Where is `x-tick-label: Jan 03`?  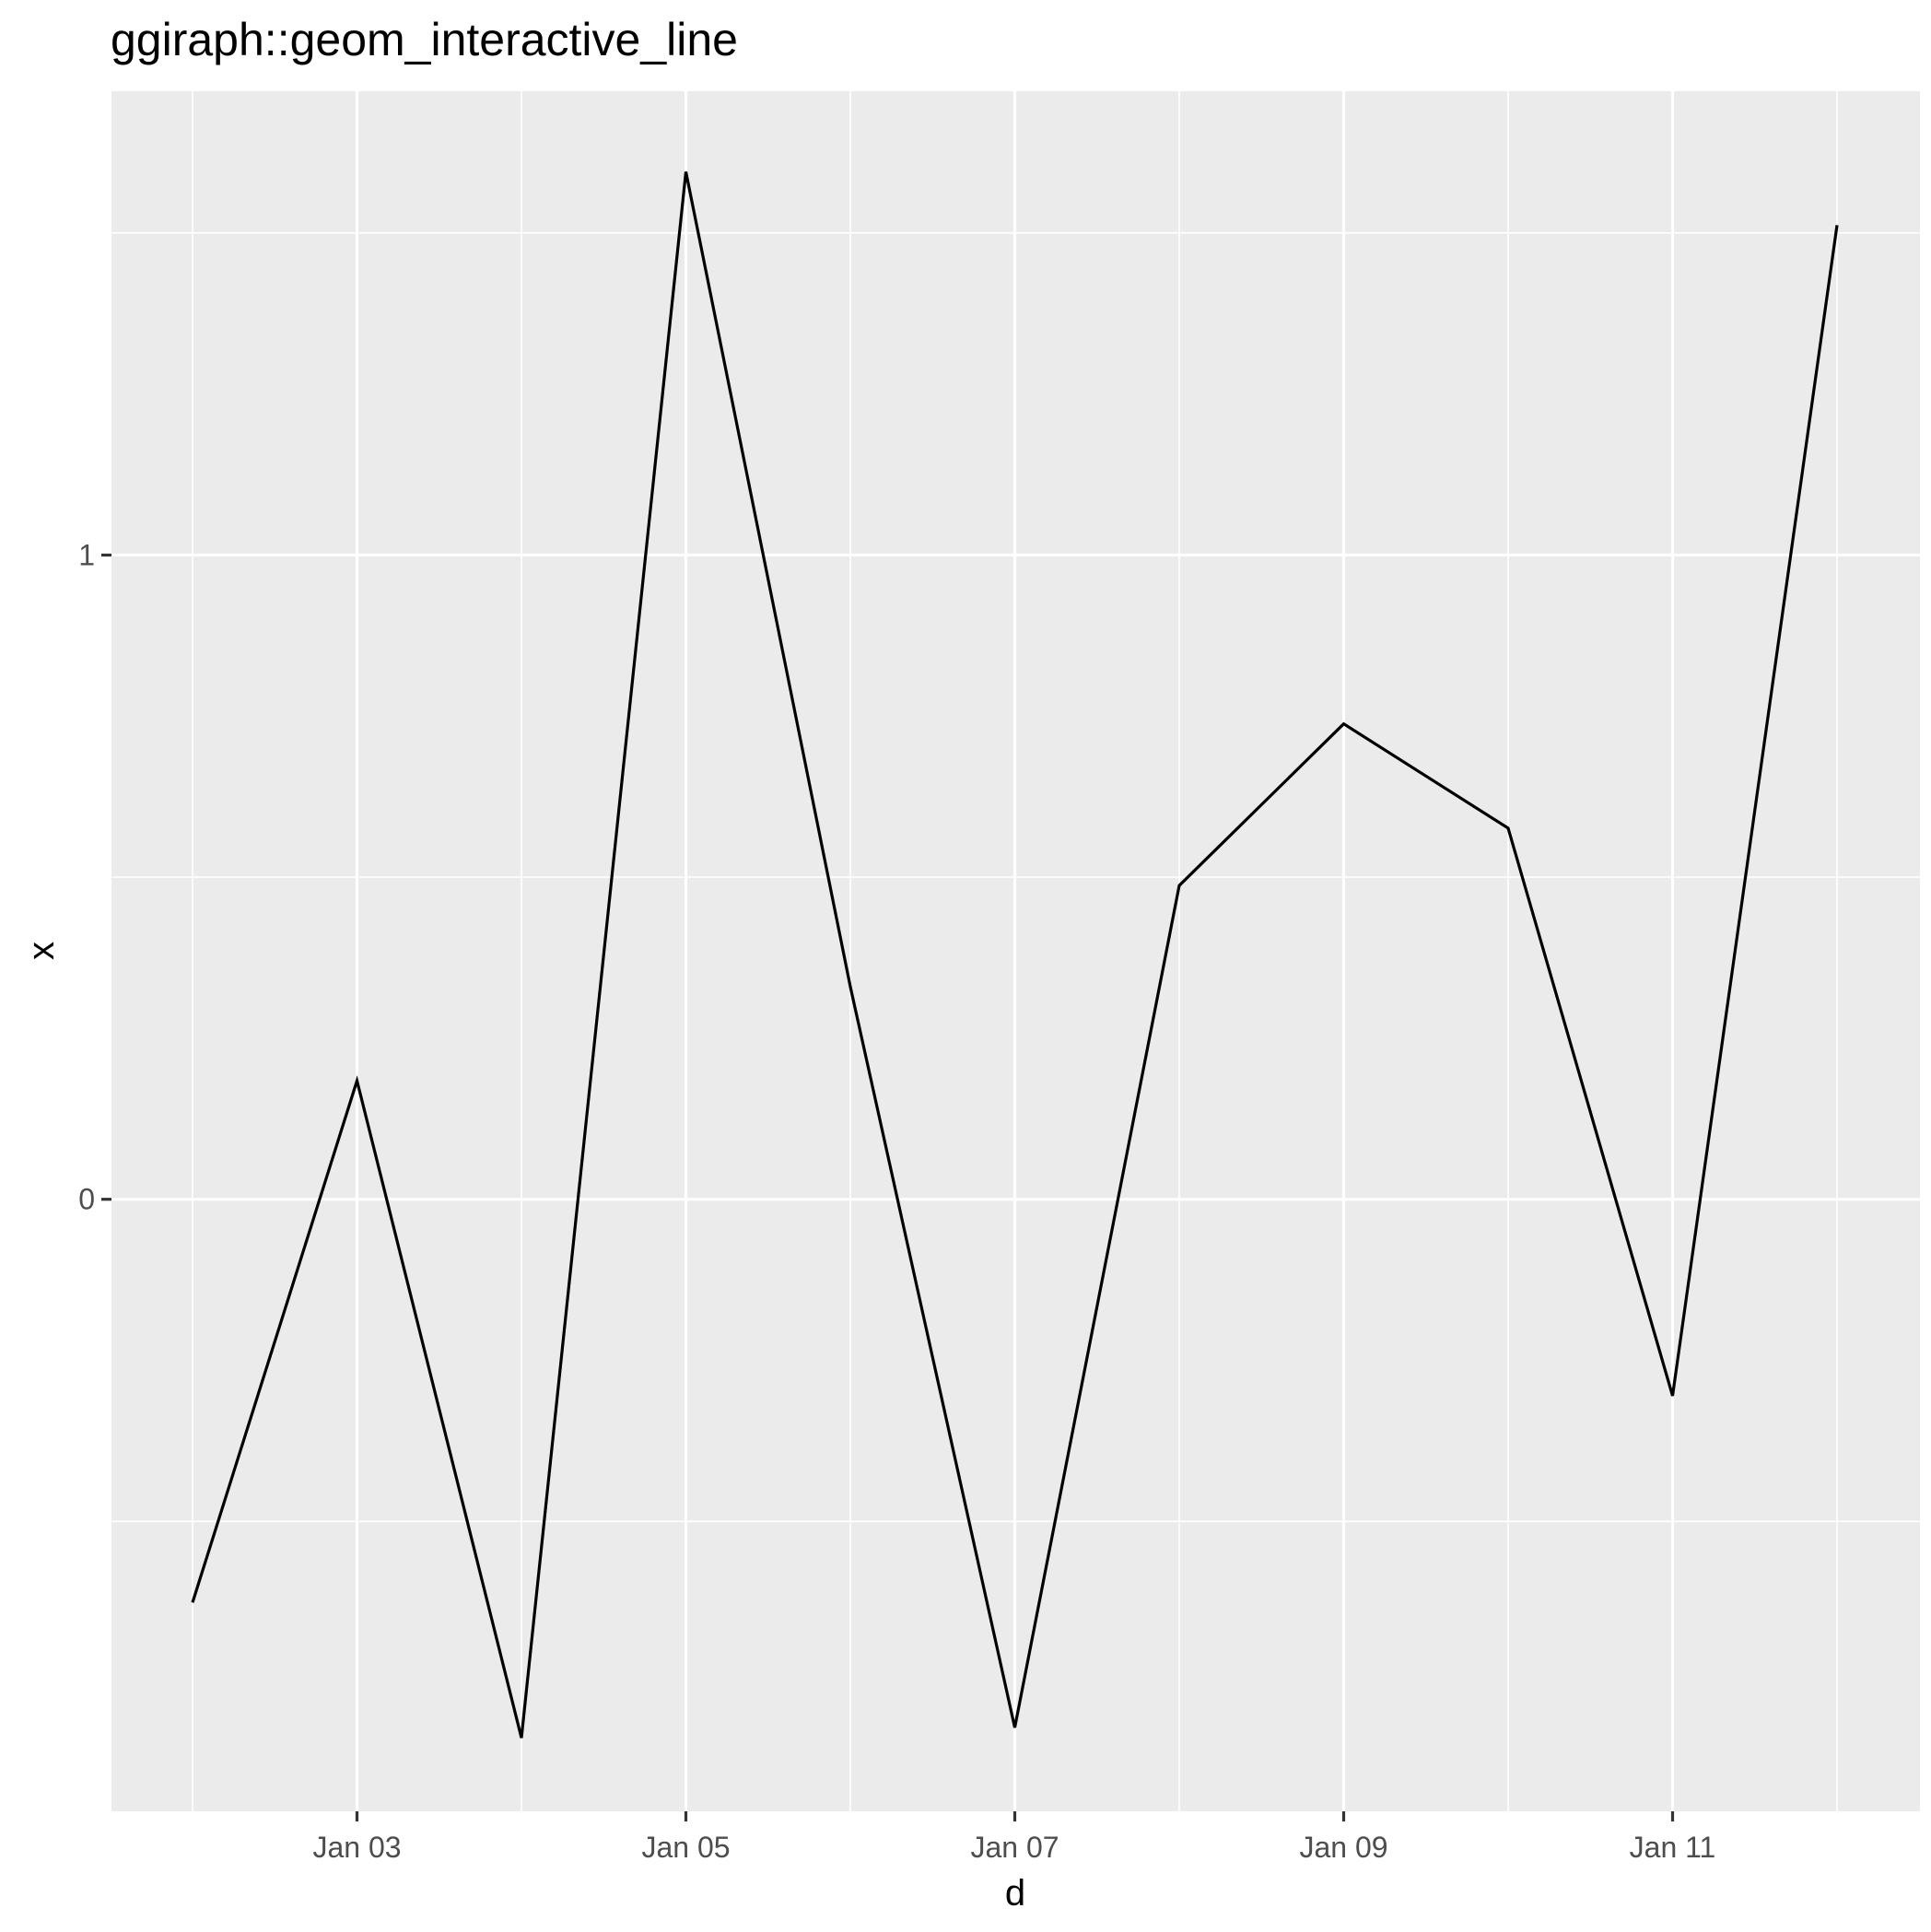 x-tick-label: Jan 03 is located at coordinates (356, 1847).